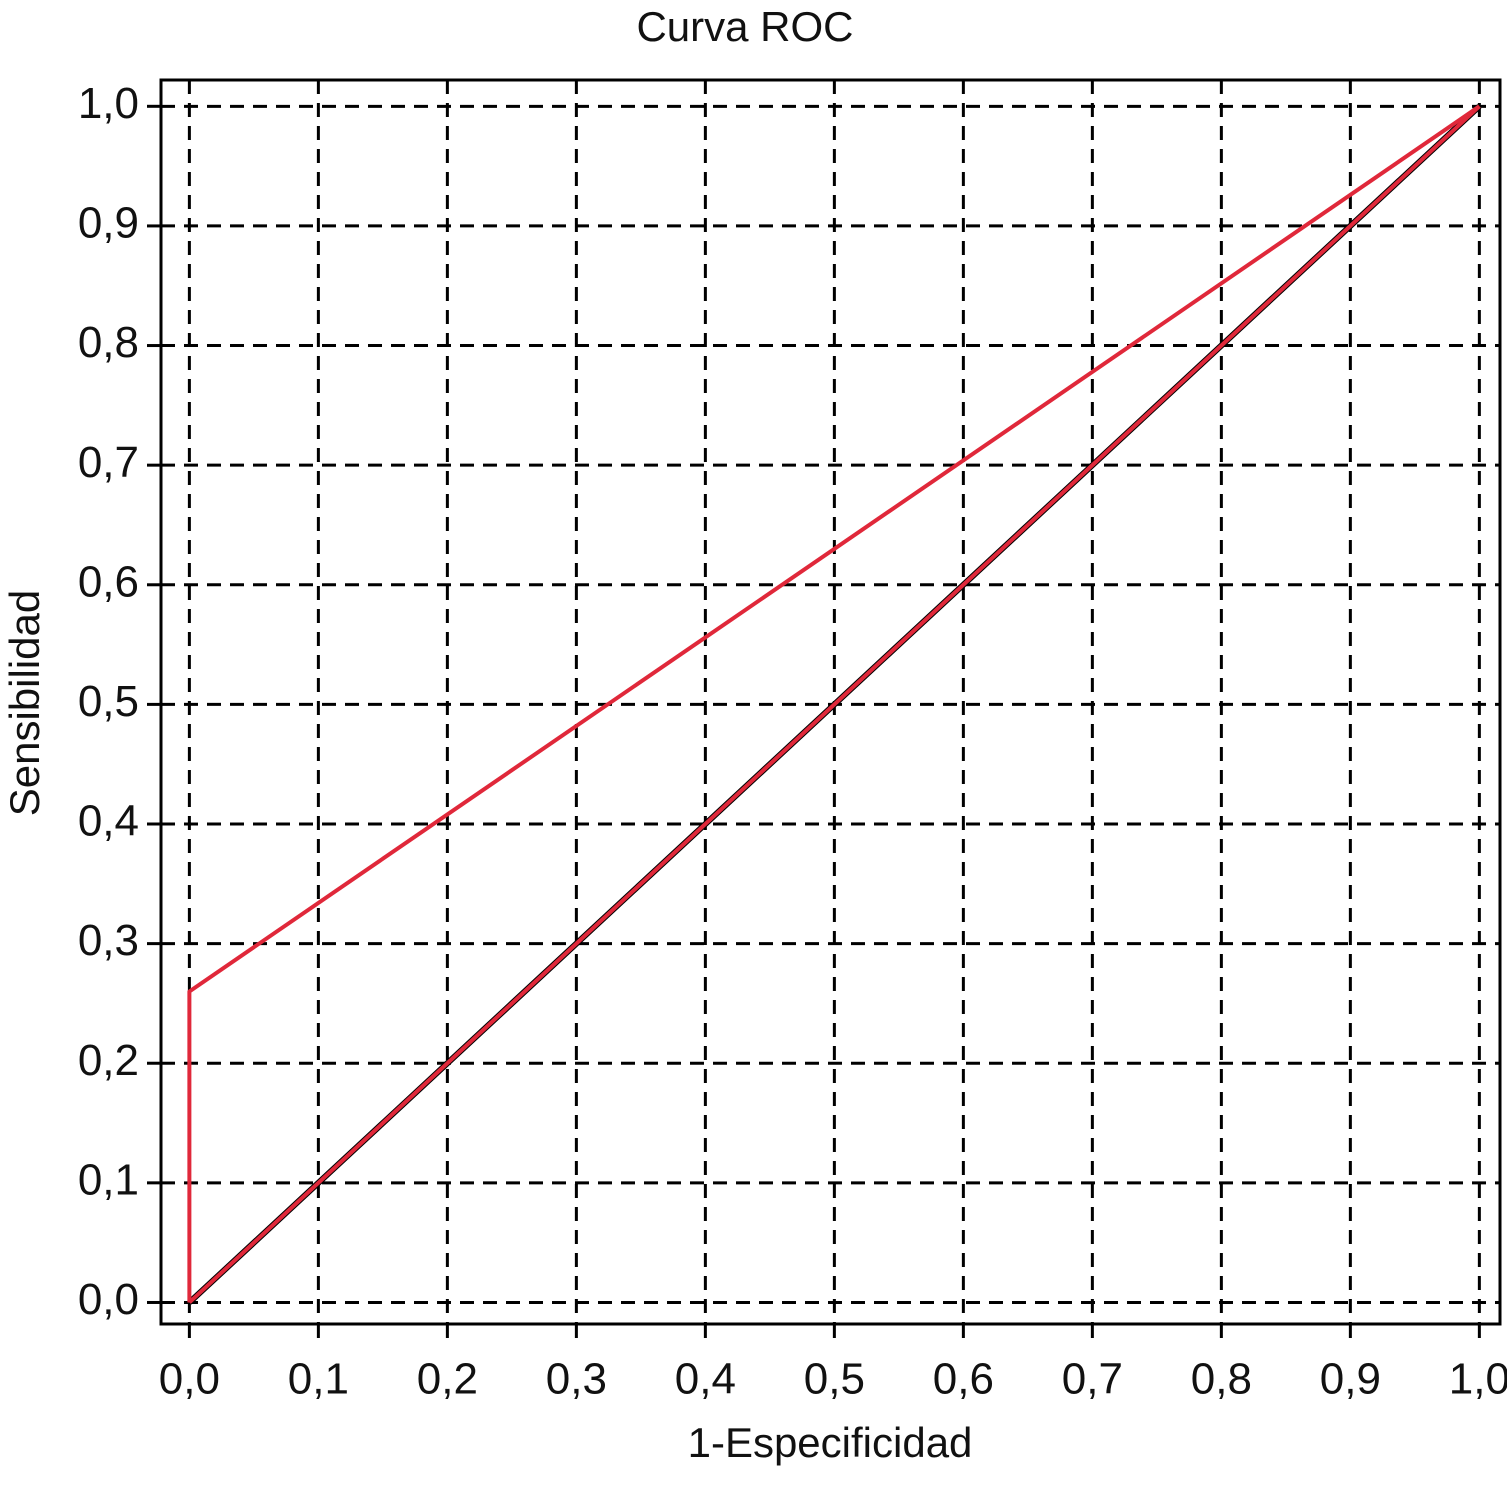 This screenshot has width=1507, height=1486. I want to click on x-tick-label: 0,3, so click(576, 1379).